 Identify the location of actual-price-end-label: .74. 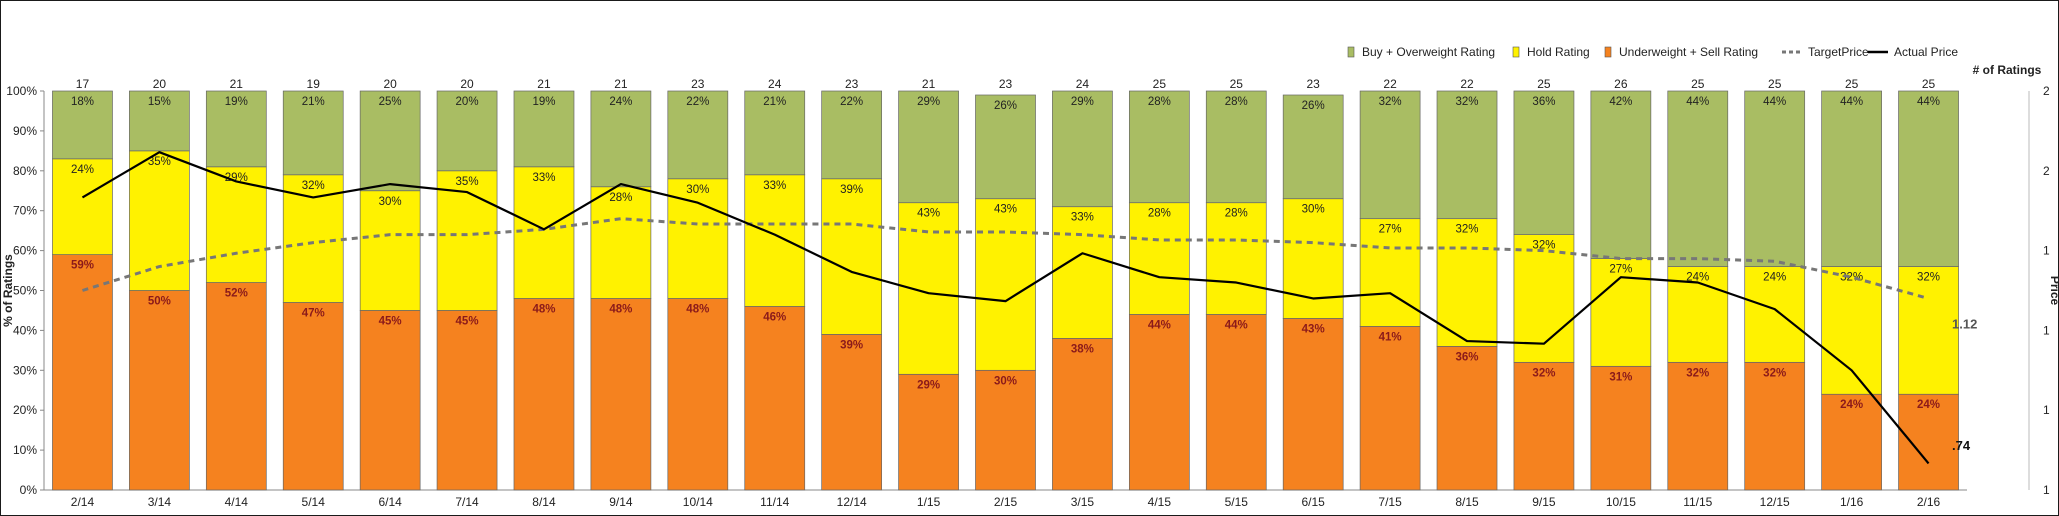
(1961, 445).